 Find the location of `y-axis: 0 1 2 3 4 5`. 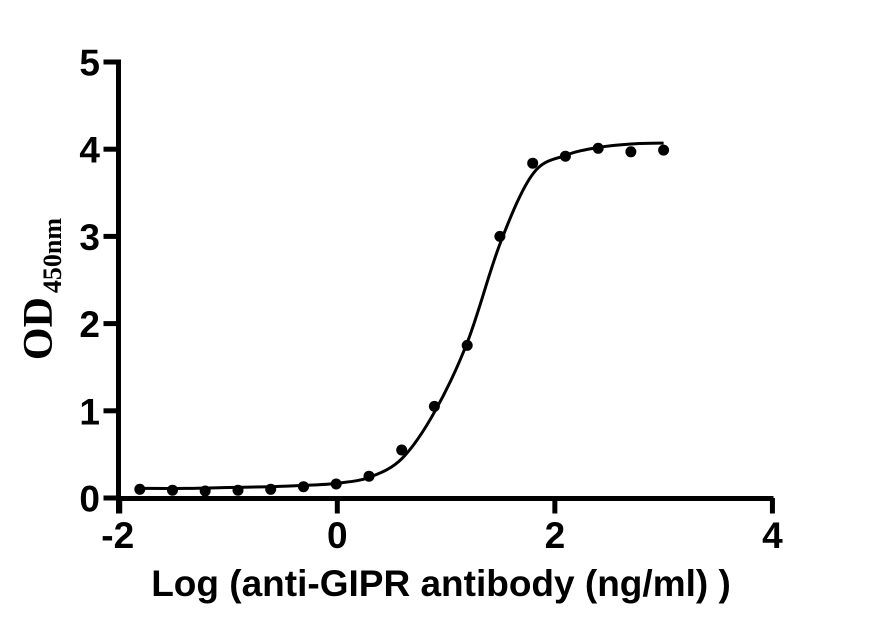

y-axis: 0 1 2 3 4 5 is located at coordinates (100, 281).